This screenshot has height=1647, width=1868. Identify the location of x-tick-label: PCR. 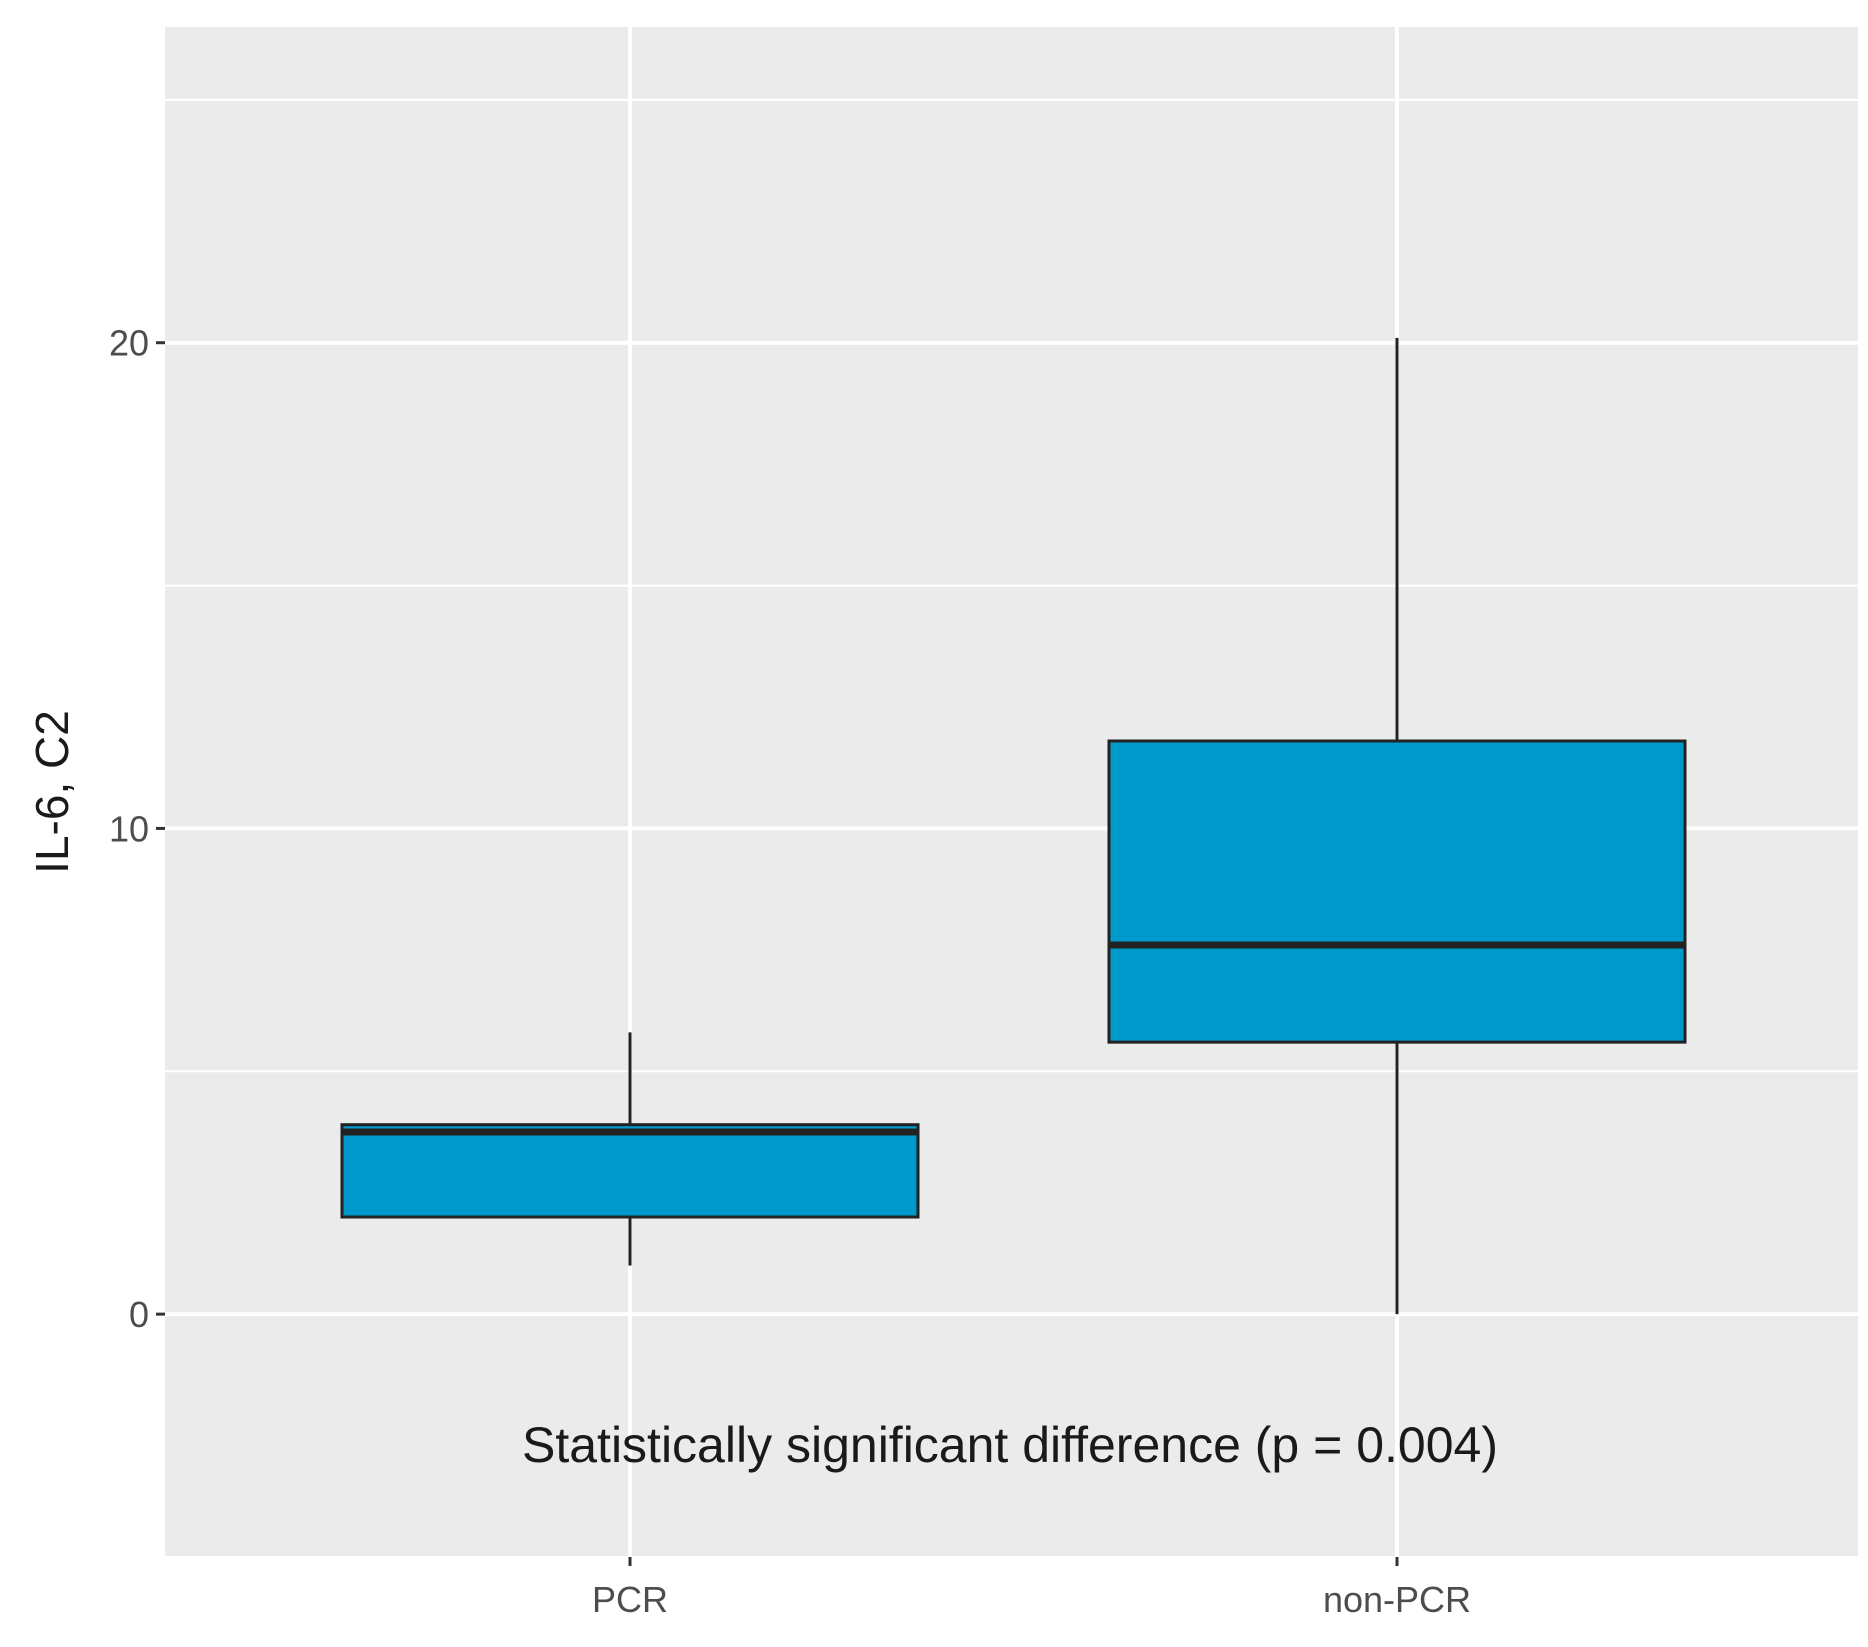
(630, 1599).